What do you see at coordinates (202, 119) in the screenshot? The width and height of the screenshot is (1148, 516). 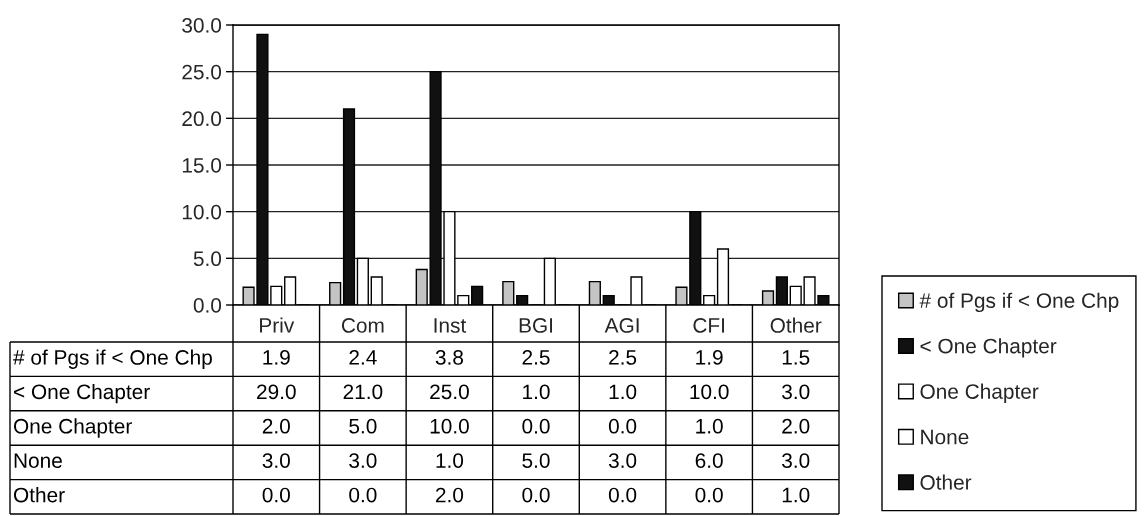 I see `y-tick-label: 20.0` at bounding box center [202, 119].